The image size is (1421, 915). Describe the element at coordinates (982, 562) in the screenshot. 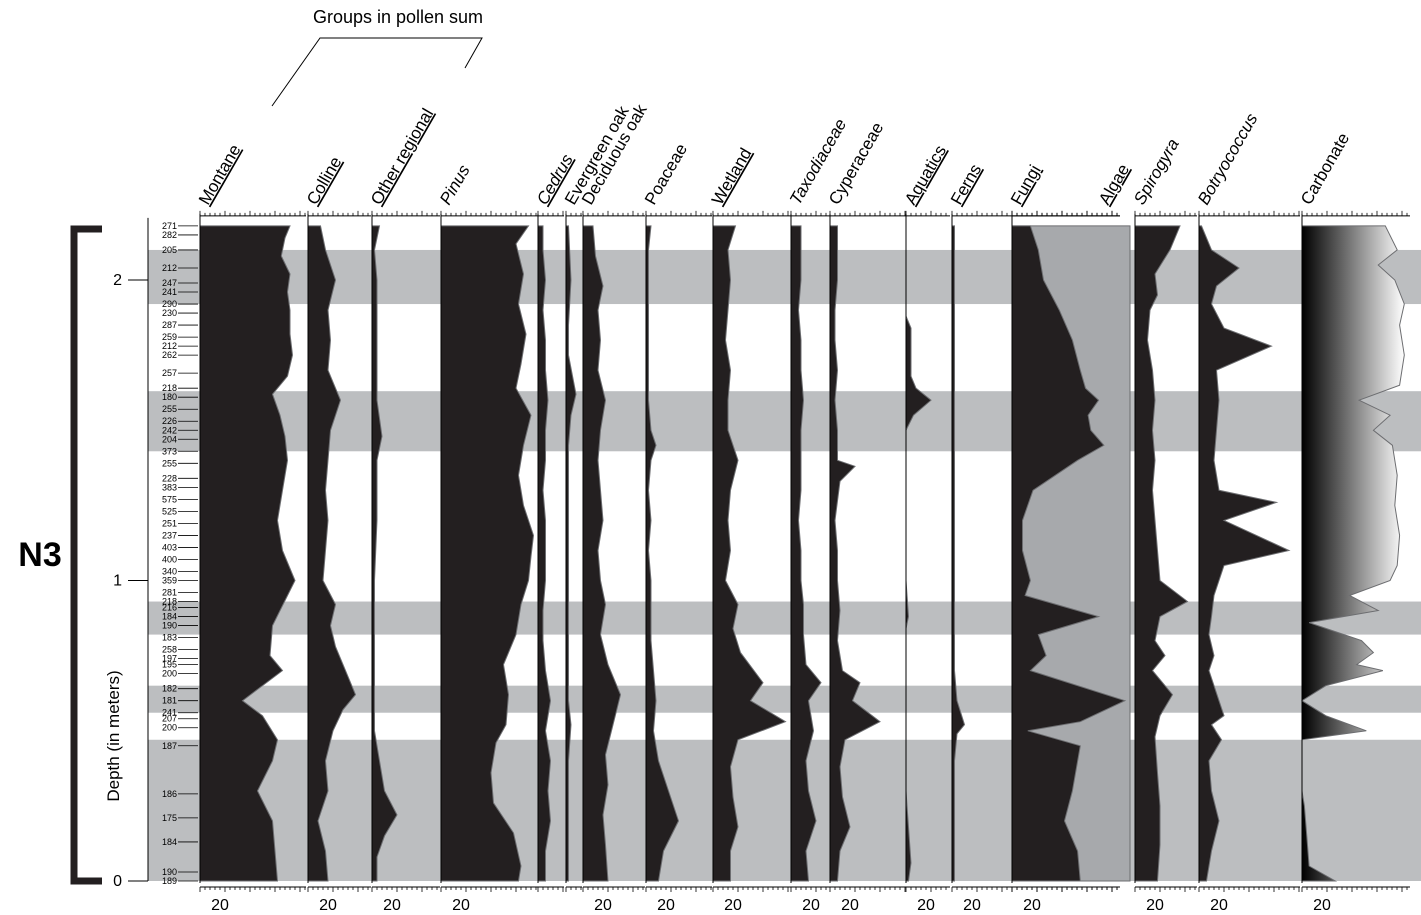

I see `panel-ferns: 20` at that location.